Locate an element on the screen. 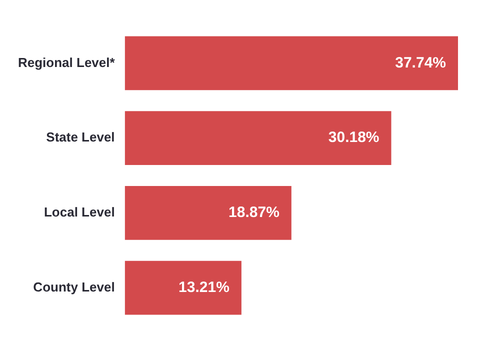  y-tick-label: State Level is located at coordinates (80, 137).